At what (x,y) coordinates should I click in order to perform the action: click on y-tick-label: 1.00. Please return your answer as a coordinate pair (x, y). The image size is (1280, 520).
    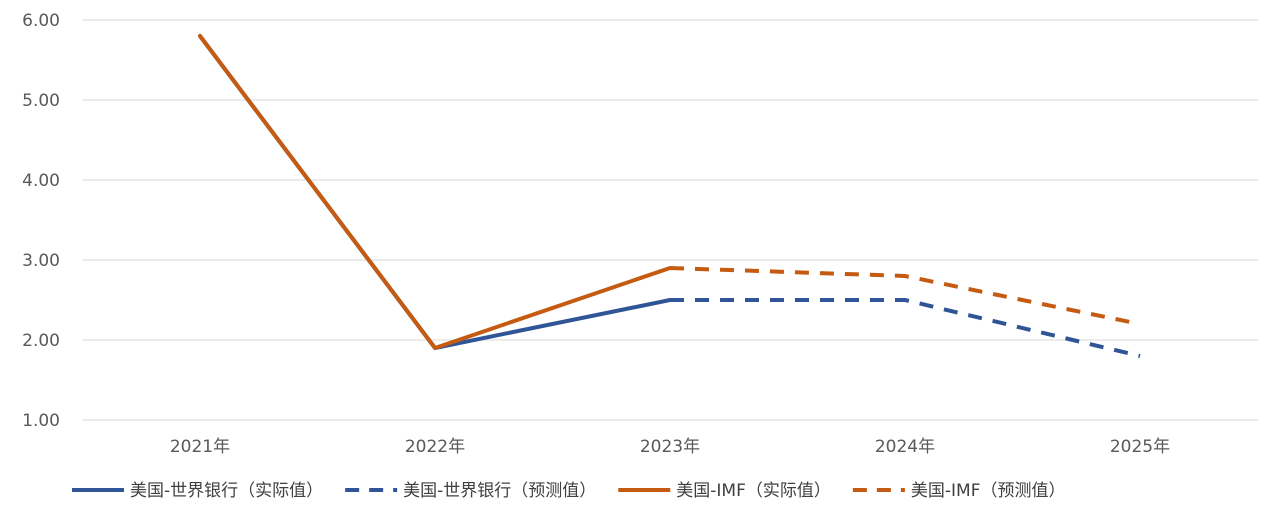
    Looking at the image, I should click on (41, 421).